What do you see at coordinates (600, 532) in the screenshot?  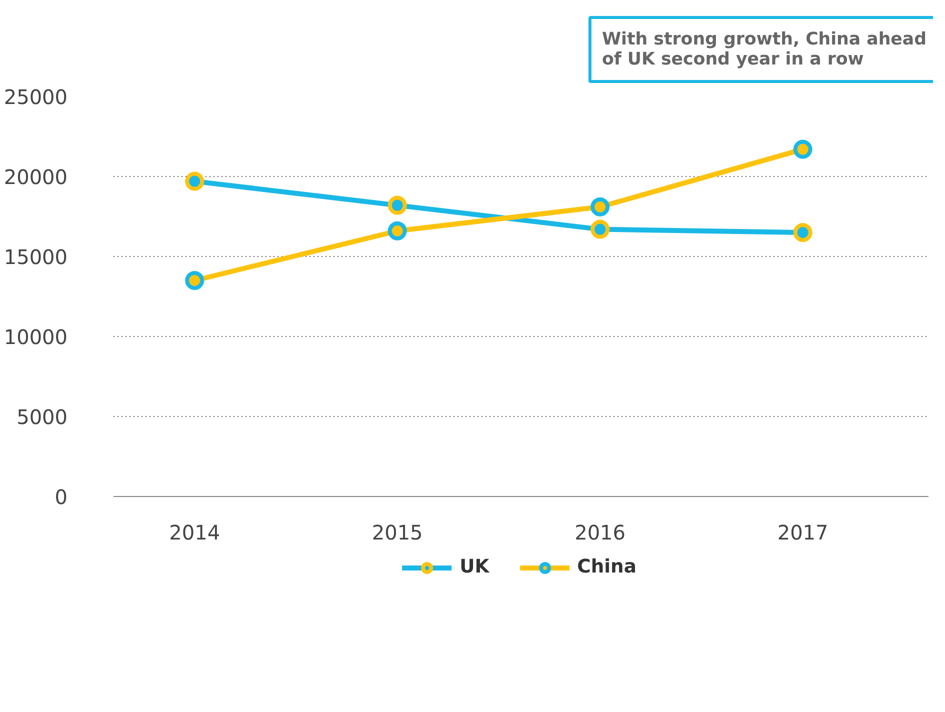 I see `x-tick-label: 2016` at bounding box center [600, 532].